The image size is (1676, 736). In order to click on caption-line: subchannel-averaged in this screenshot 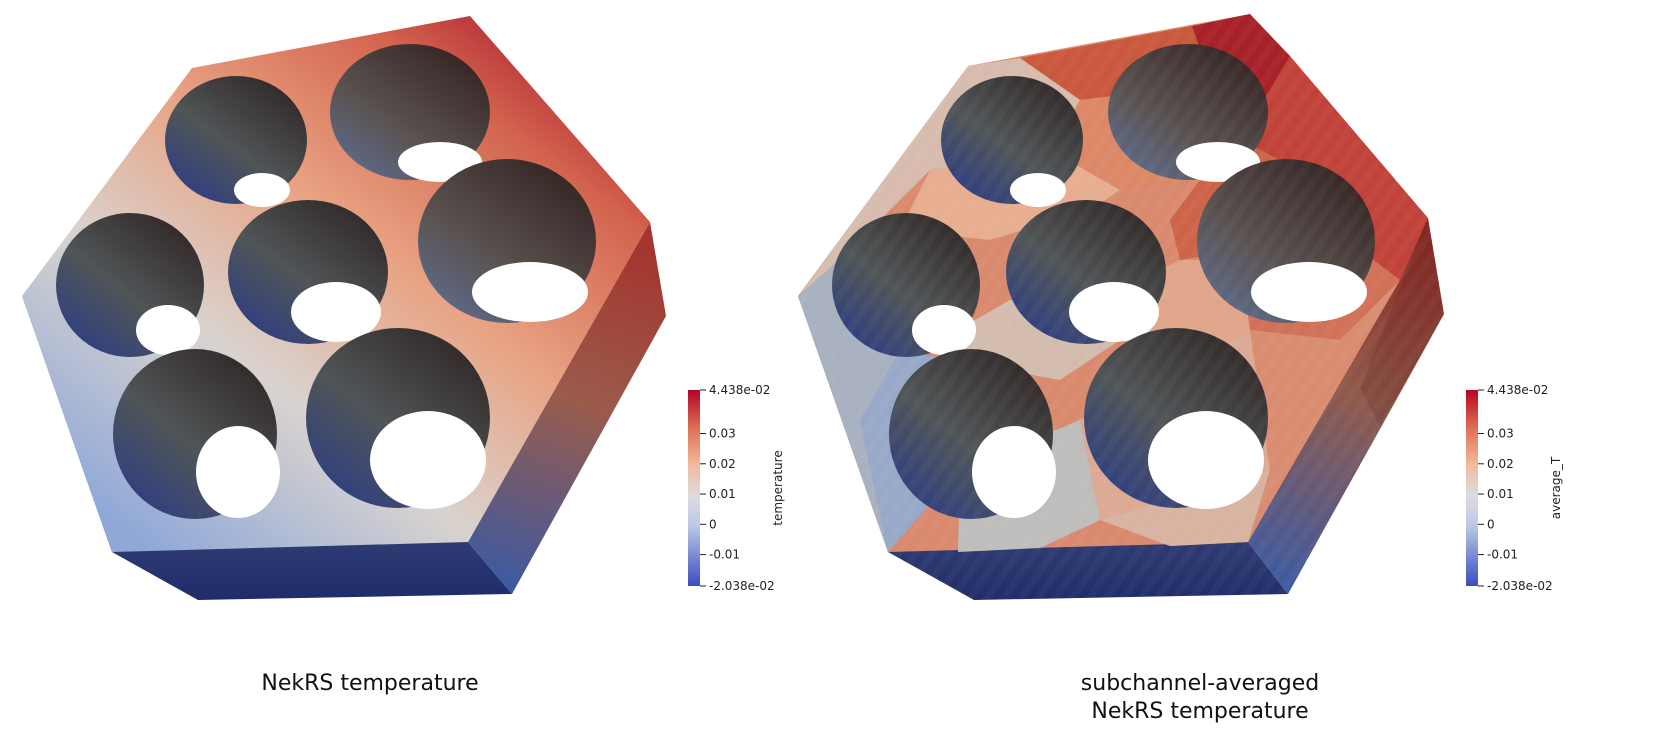, I will do `click(1200, 683)`.